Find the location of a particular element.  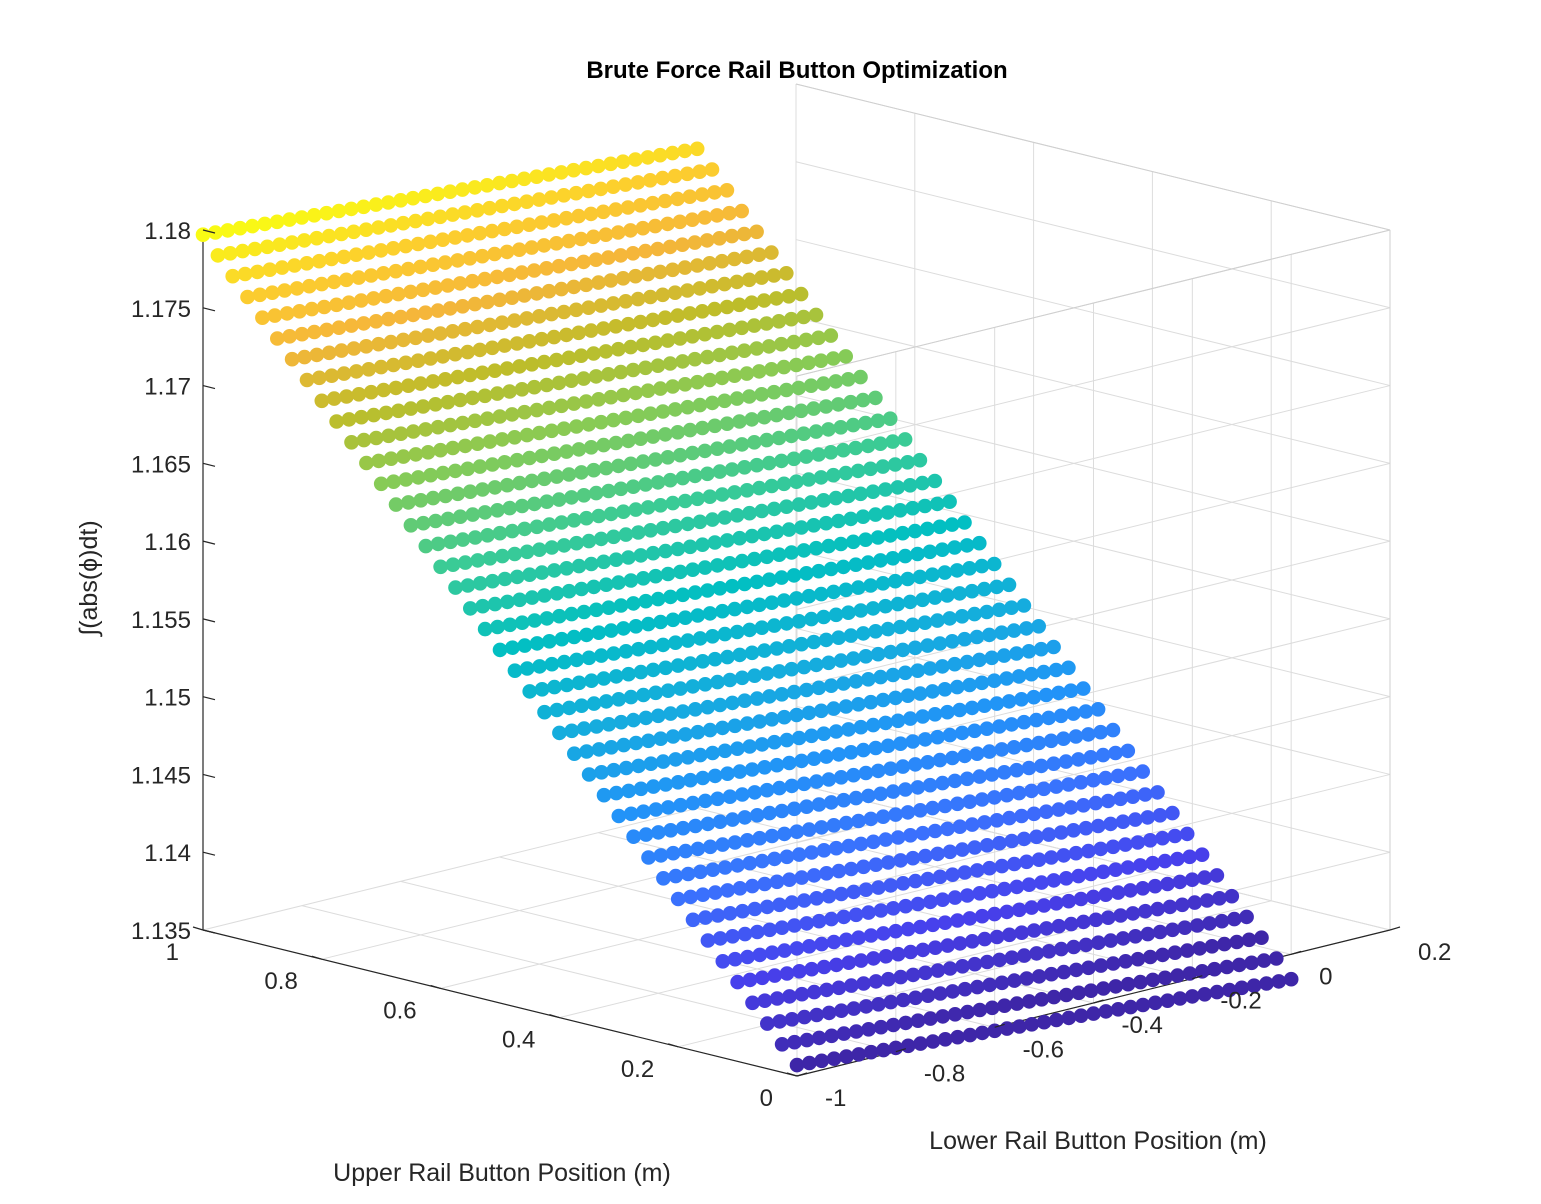

z-tick-label: 1.155 is located at coordinates (161, 620).